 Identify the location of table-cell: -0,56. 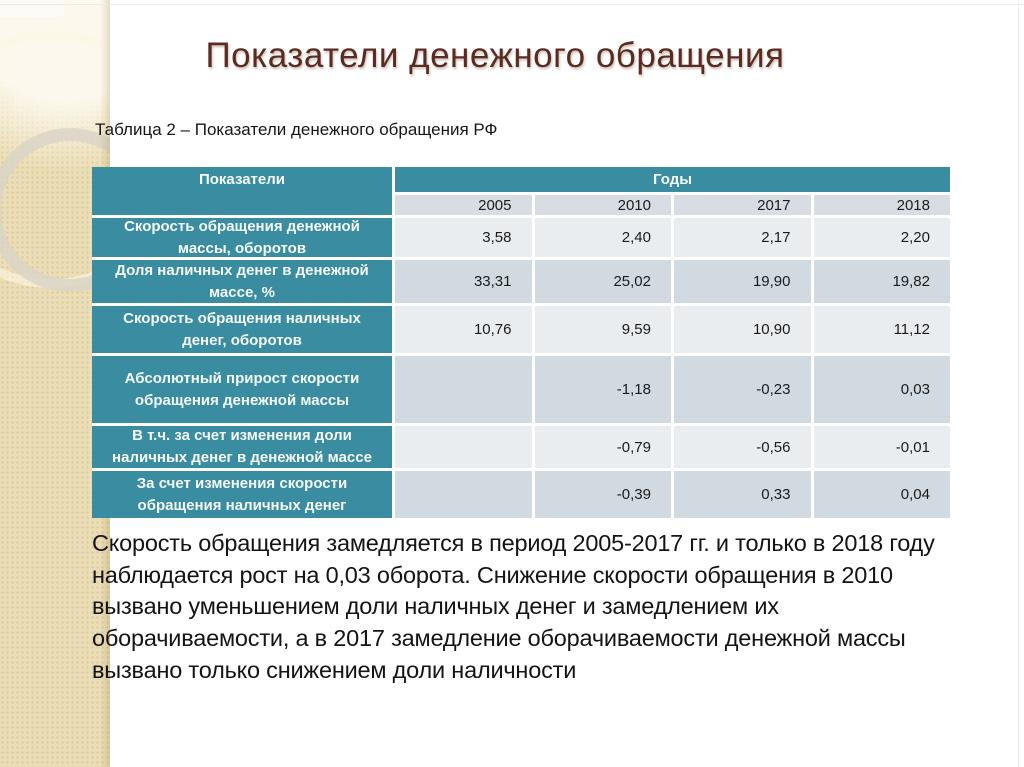
(742, 447).